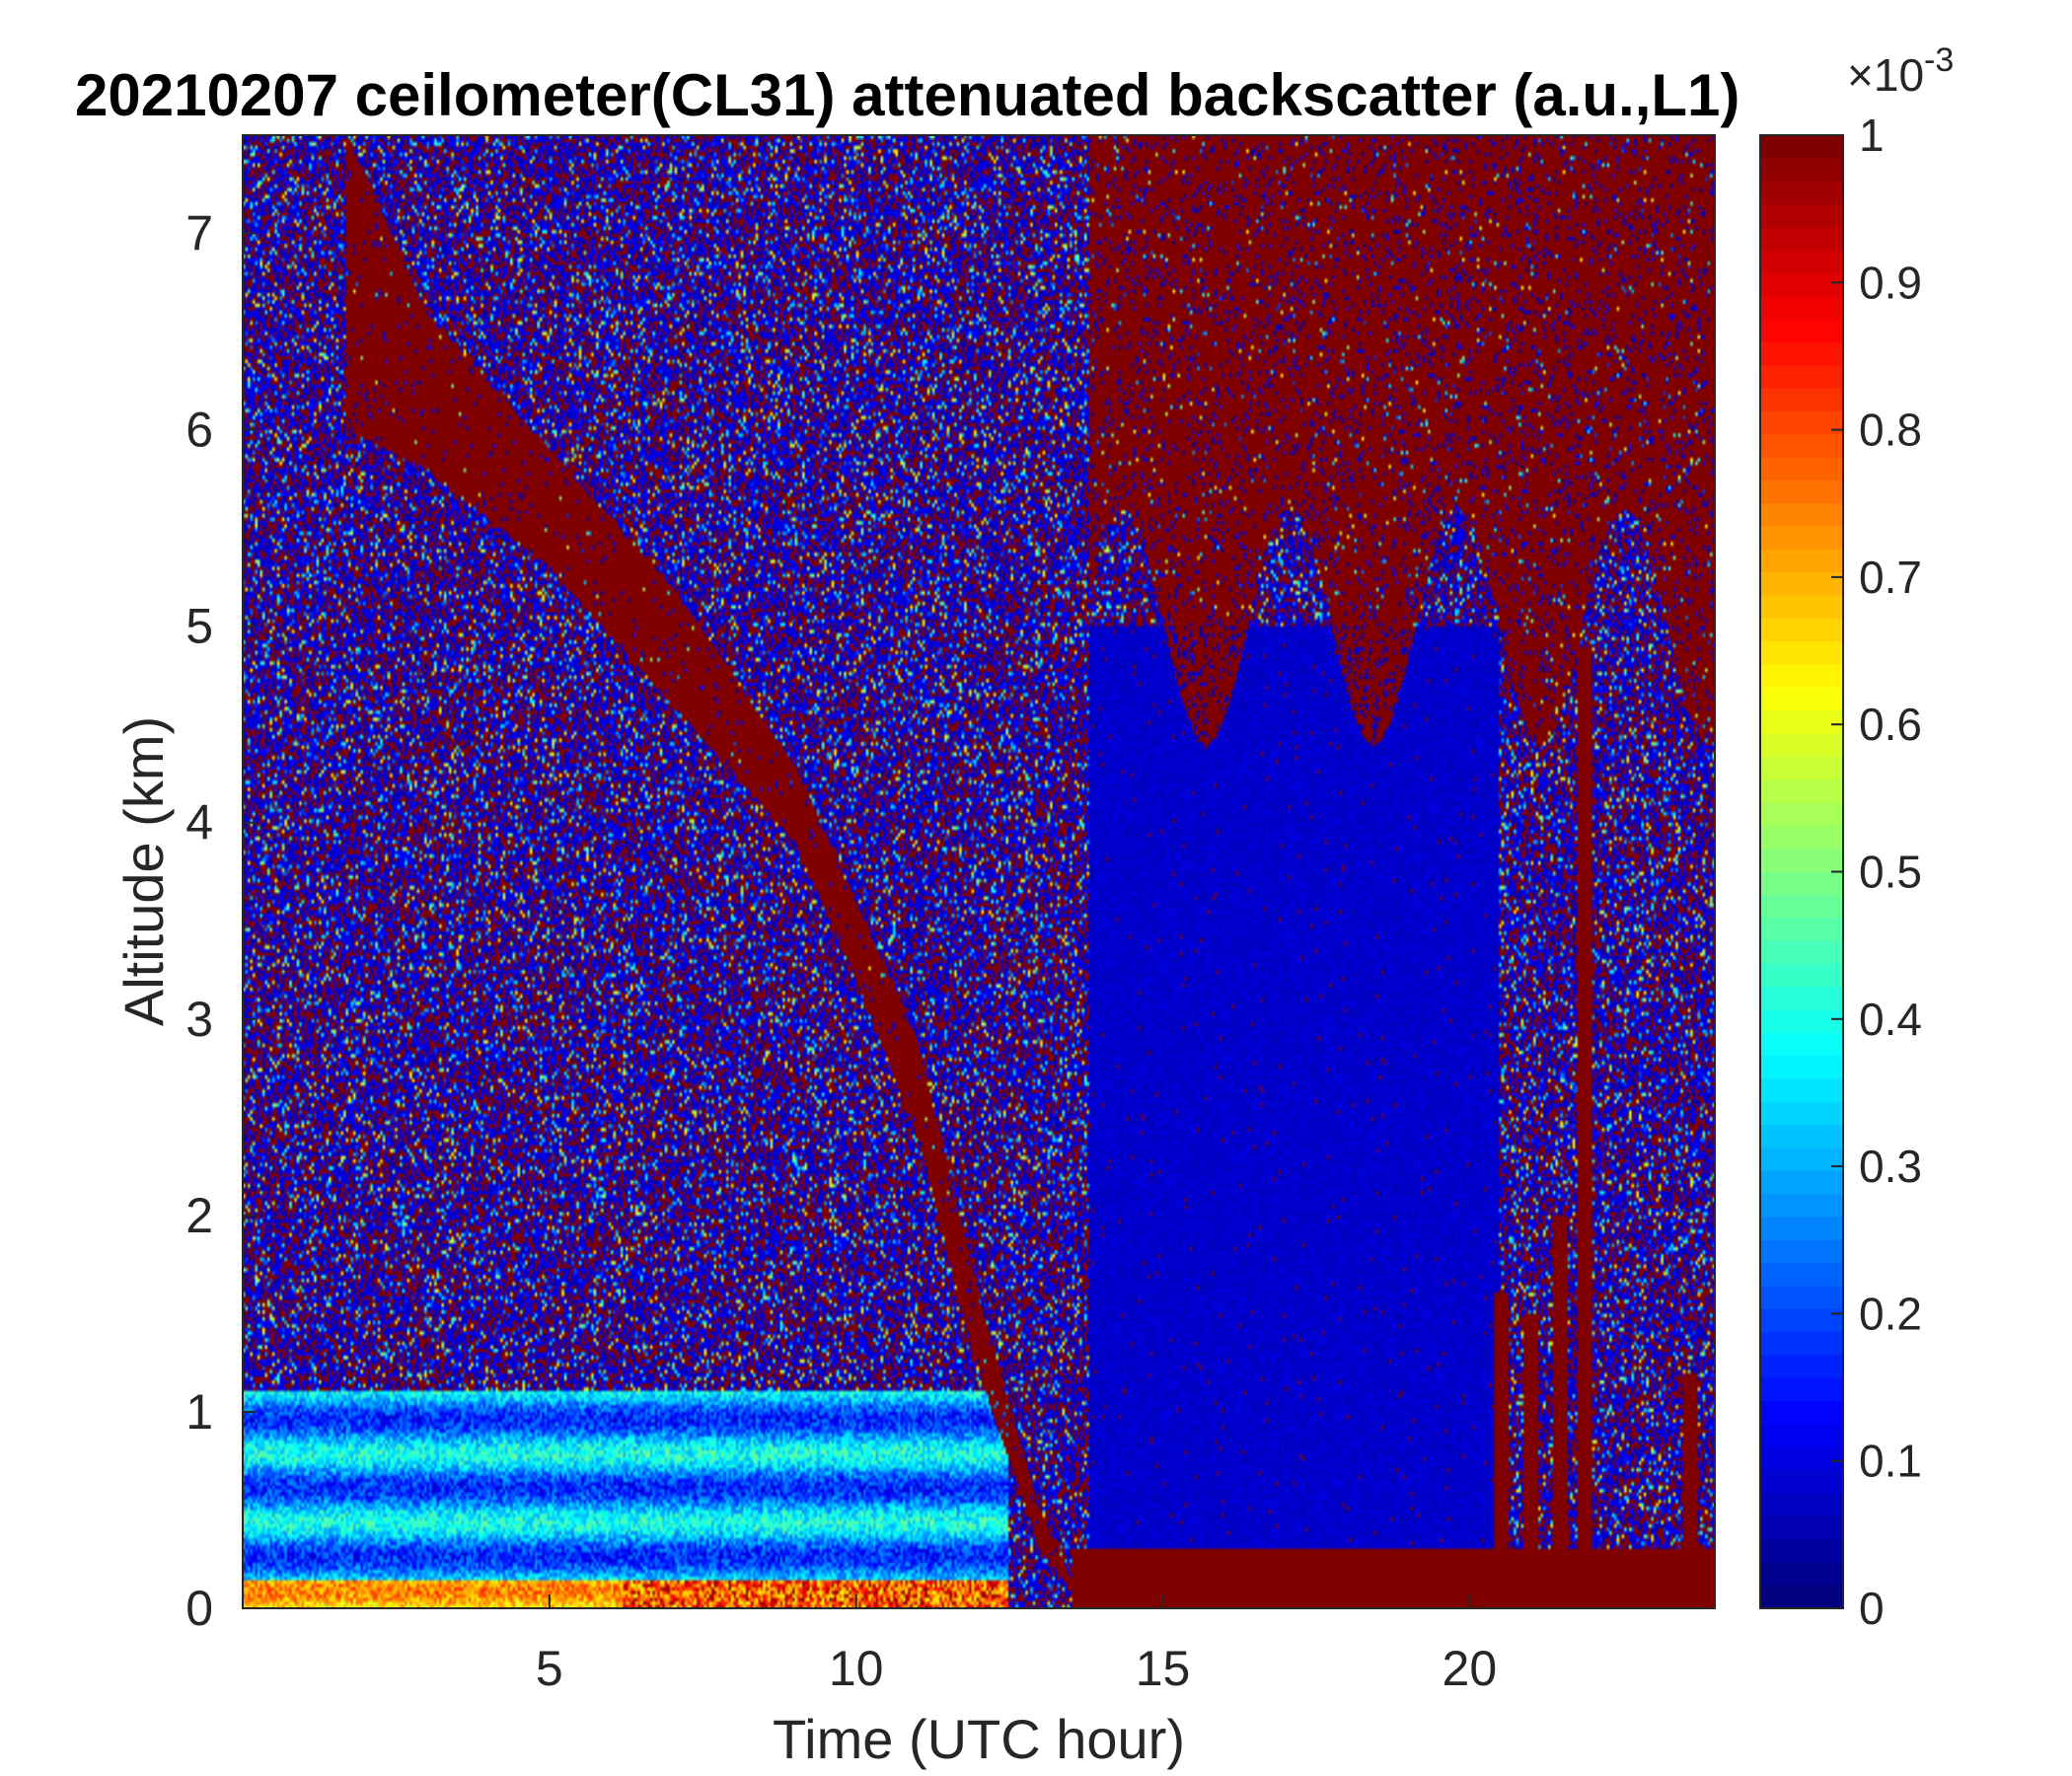 The height and width of the screenshot is (1776, 2072). I want to click on y-tick-label: 2, so click(199, 1216).